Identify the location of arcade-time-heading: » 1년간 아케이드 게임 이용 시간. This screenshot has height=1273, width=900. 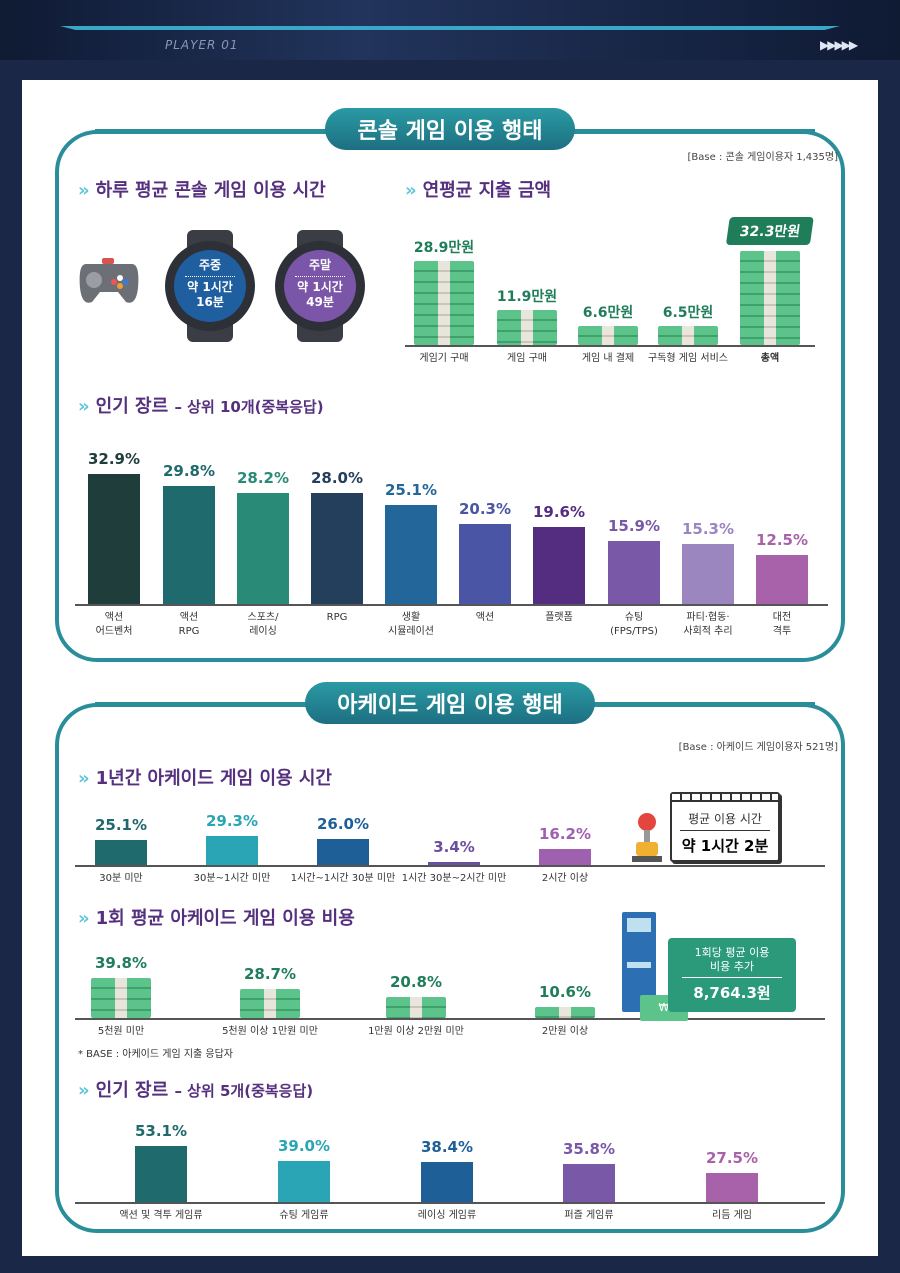
(205, 777).